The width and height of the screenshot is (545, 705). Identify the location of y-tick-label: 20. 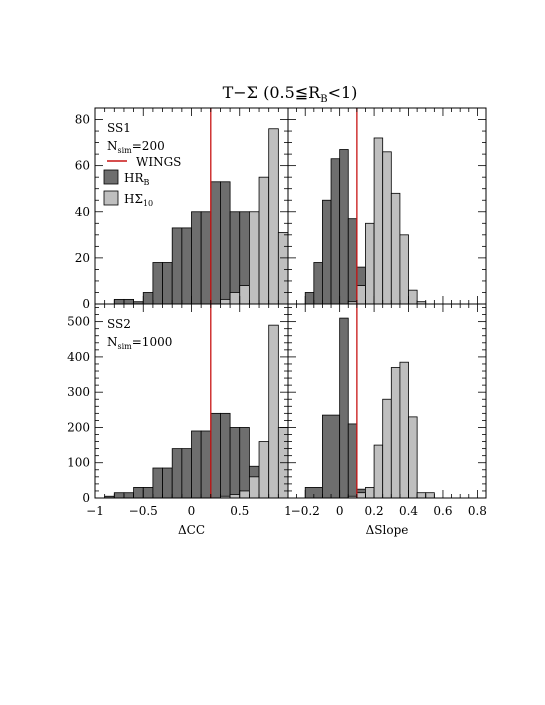
(82, 258).